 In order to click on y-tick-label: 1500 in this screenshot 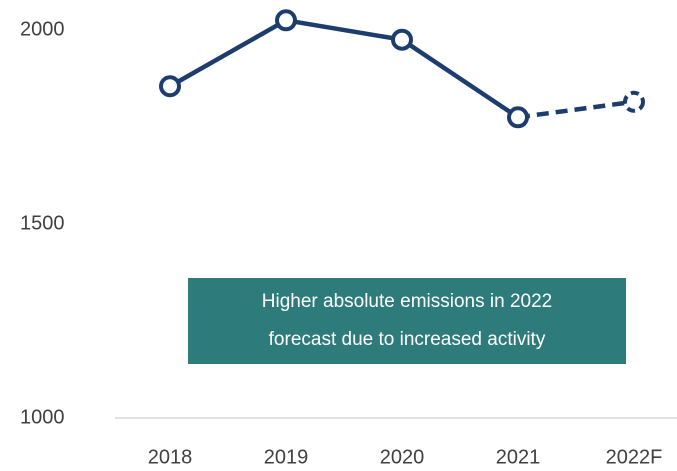, I will do `click(42, 223)`.